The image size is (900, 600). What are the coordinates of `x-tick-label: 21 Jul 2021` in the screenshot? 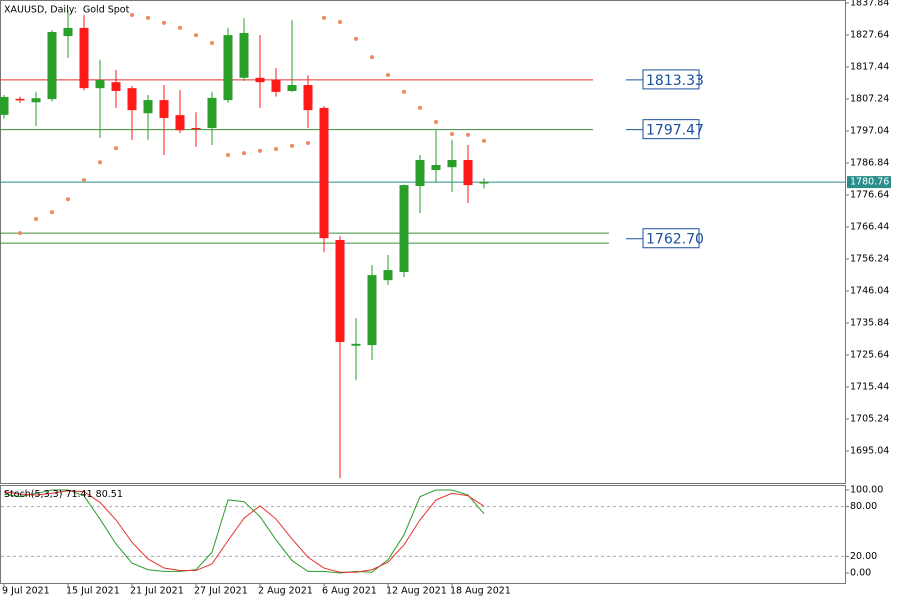 It's located at (157, 591).